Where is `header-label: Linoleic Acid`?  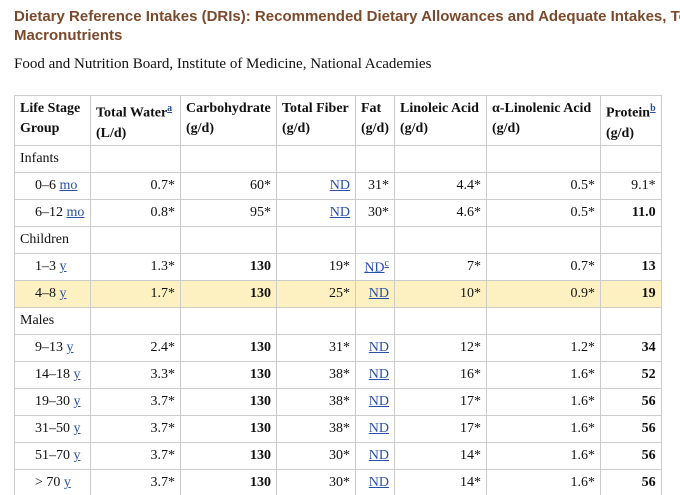 header-label: Linoleic Acid is located at coordinates (439, 108).